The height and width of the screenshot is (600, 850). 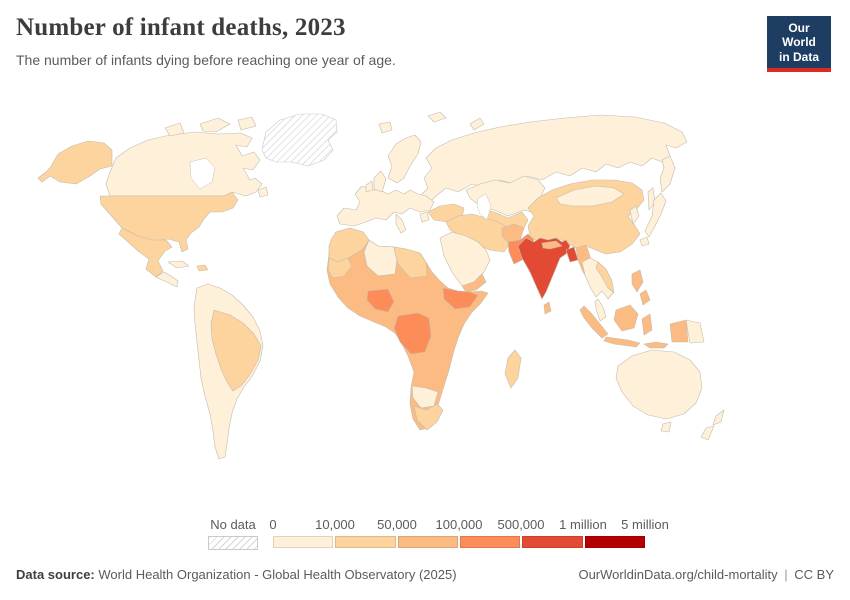 I want to click on map-region-mauritania, so click(x=340, y=268).